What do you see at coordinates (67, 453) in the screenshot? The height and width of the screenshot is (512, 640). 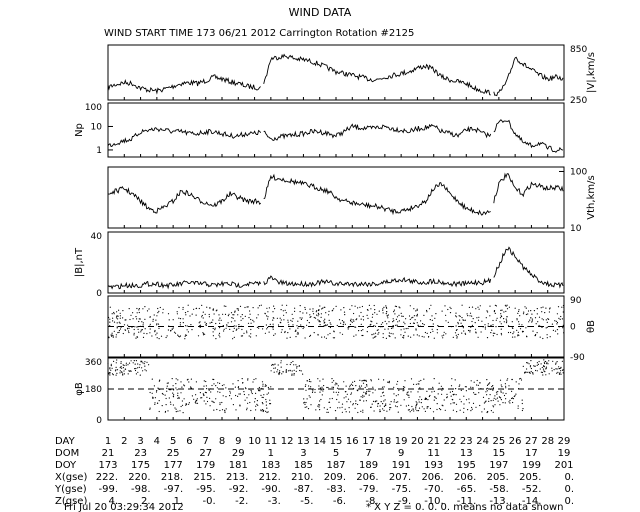 I see `row-label: DOM` at bounding box center [67, 453].